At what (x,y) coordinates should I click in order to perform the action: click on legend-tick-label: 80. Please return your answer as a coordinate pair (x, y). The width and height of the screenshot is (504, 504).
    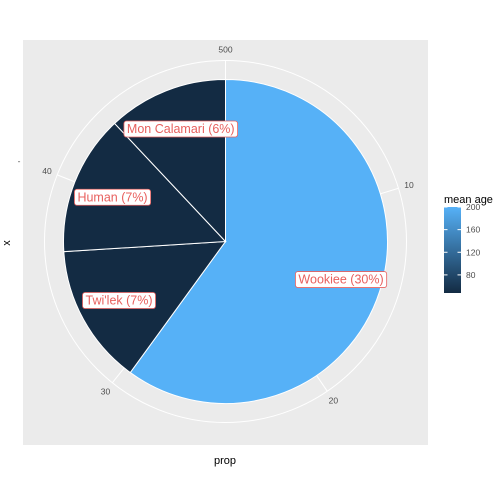
    Looking at the image, I should click on (471, 275).